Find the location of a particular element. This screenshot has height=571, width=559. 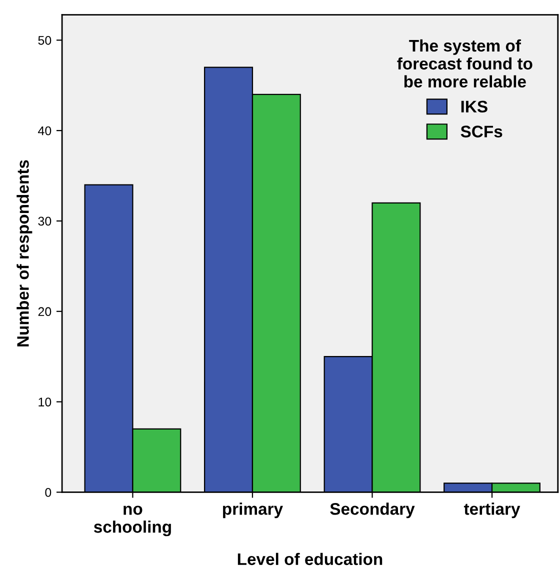

y-tick-label: 10 is located at coordinates (45, 402).